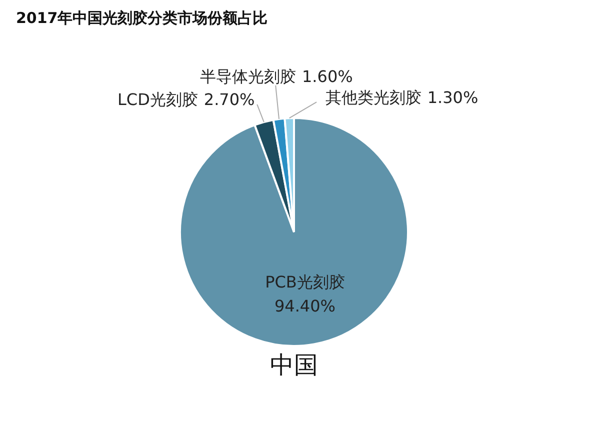  Describe the element at coordinates (305, 306) in the screenshot. I see `data-label: 94.40%` at that location.